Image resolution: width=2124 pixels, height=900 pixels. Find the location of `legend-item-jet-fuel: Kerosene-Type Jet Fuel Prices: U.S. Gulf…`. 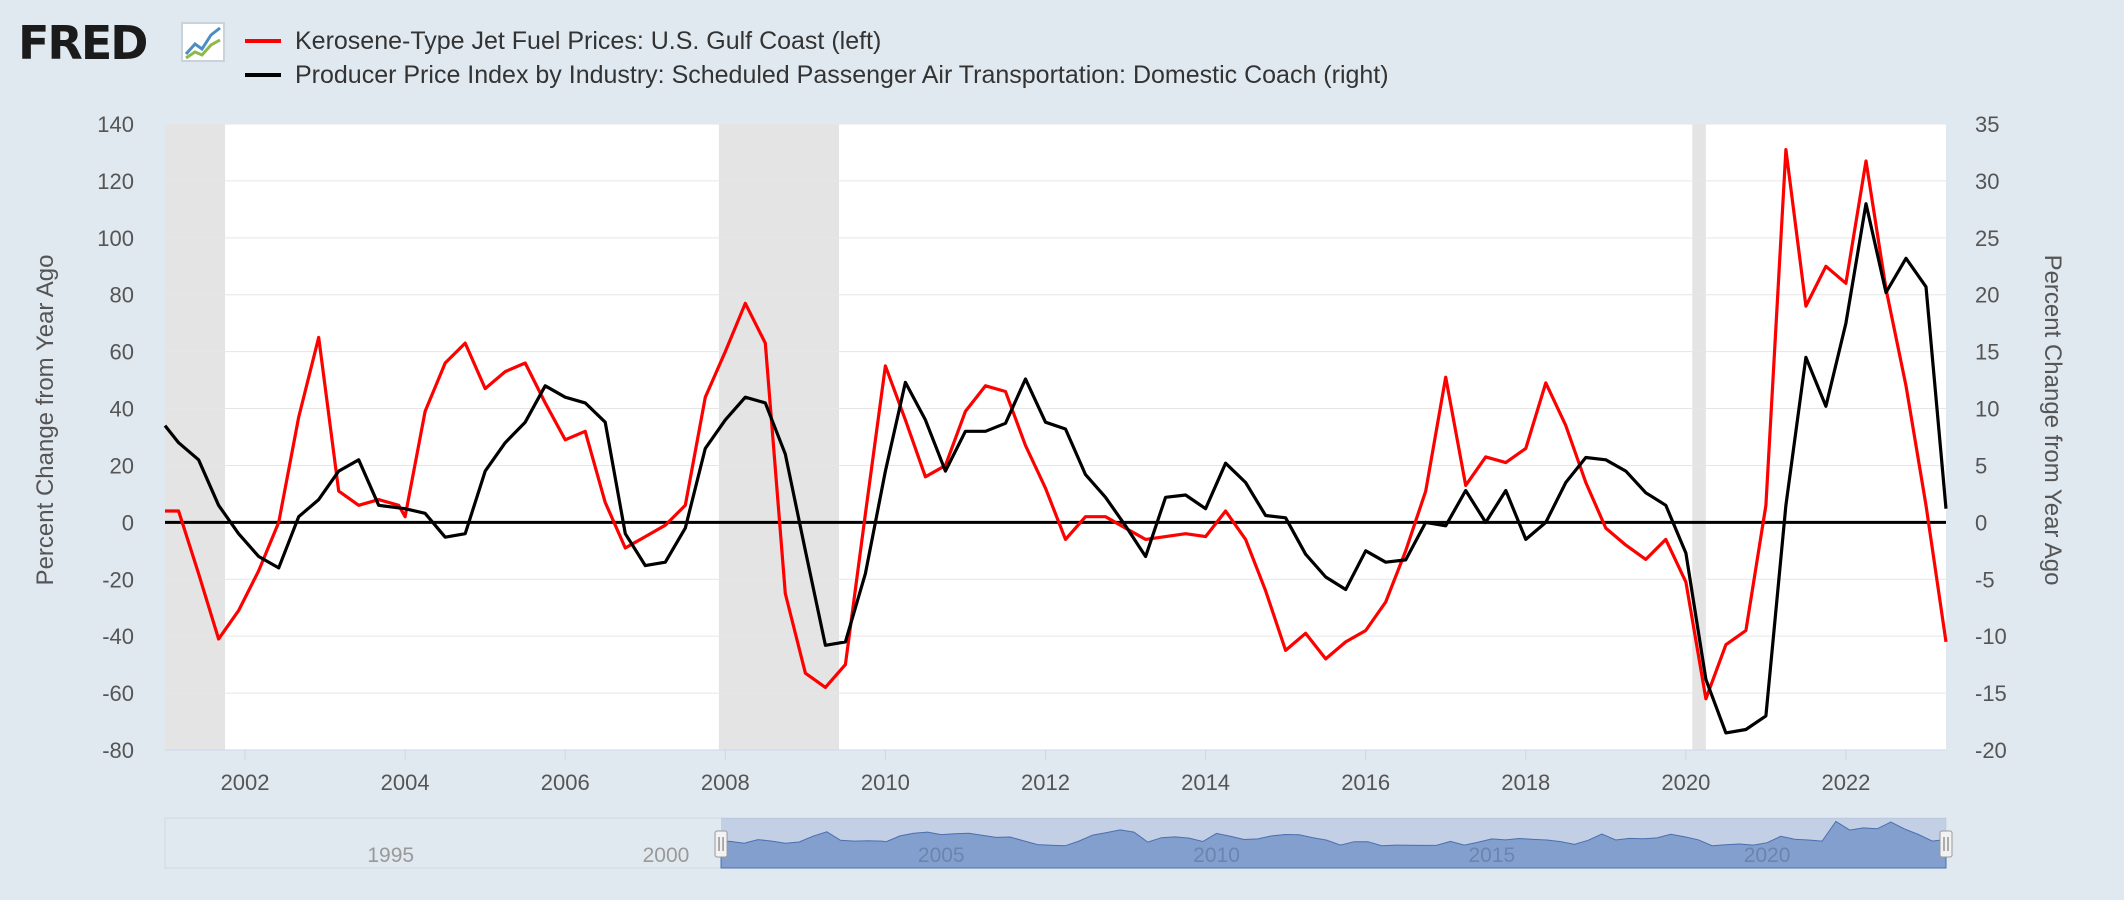

legend-item-jet-fuel: Kerosene-Type Jet Fuel Prices: U.S. Gulf… is located at coordinates (563, 41).